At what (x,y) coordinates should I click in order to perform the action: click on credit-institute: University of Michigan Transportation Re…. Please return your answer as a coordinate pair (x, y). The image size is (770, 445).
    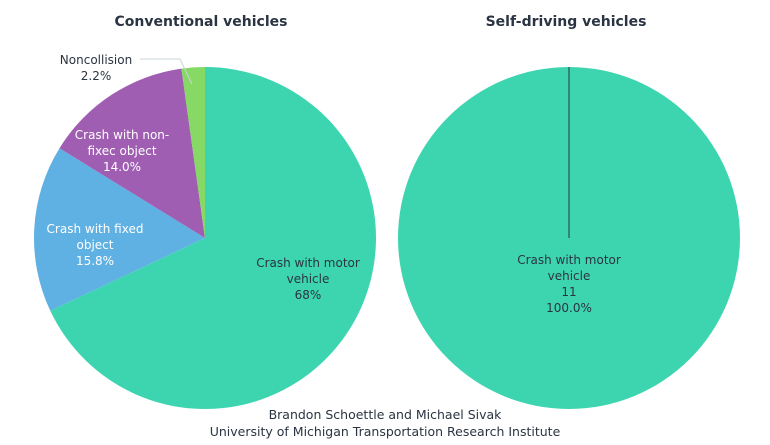
    Looking at the image, I should click on (385, 431).